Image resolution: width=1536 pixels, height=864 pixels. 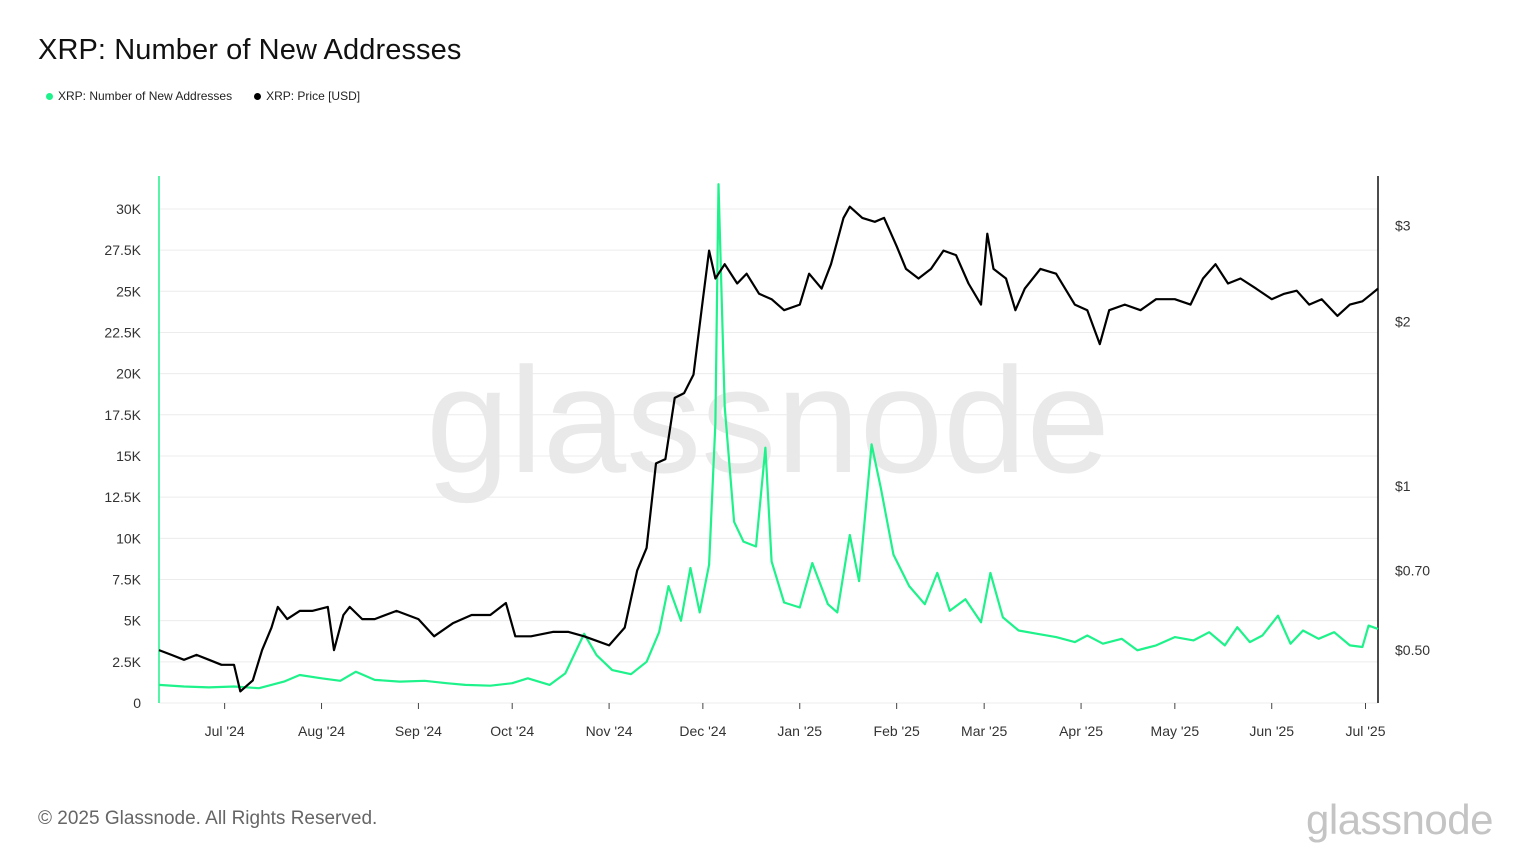 What do you see at coordinates (122, 250) in the screenshot?
I see `y-left-tick-label: 27.5K` at bounding box center [122, 250].